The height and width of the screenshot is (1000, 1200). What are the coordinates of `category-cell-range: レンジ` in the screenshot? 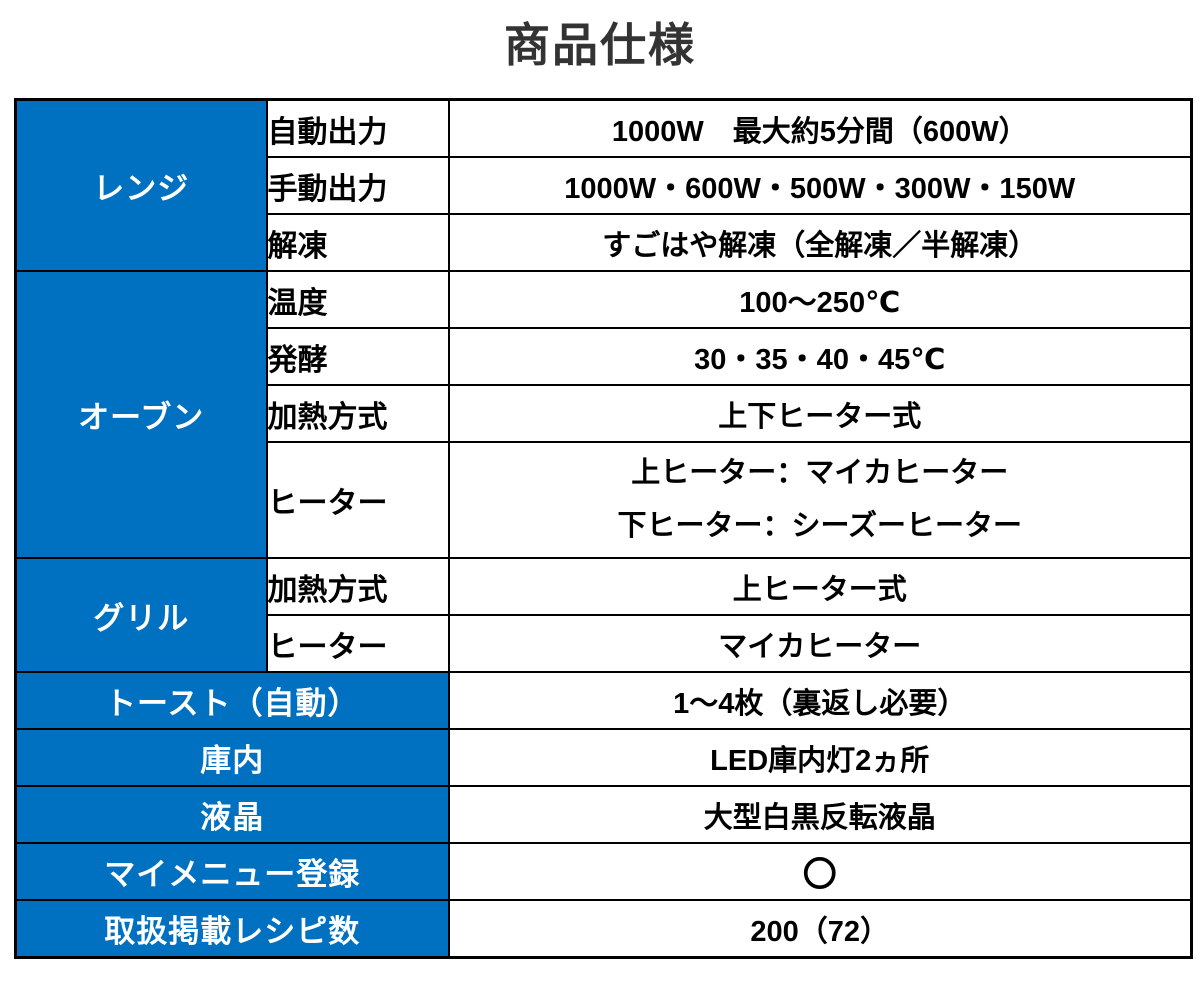 It's located at (141, 185).